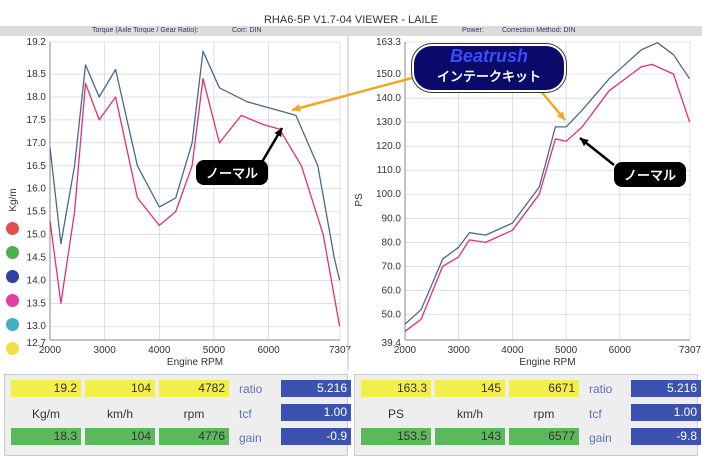  What do you see at coordinates (37, 189) in the screenshot?
I see `y-tick-label: 16.0` at bounding box center [37, 189].